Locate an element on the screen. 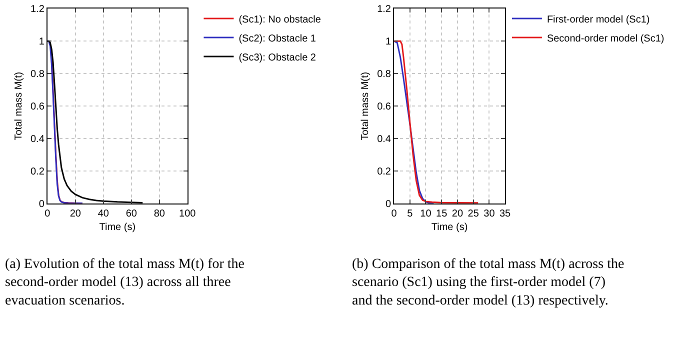 The image size is (685, 345). x-tick-label: 35 is located at coordinates (506, 214).